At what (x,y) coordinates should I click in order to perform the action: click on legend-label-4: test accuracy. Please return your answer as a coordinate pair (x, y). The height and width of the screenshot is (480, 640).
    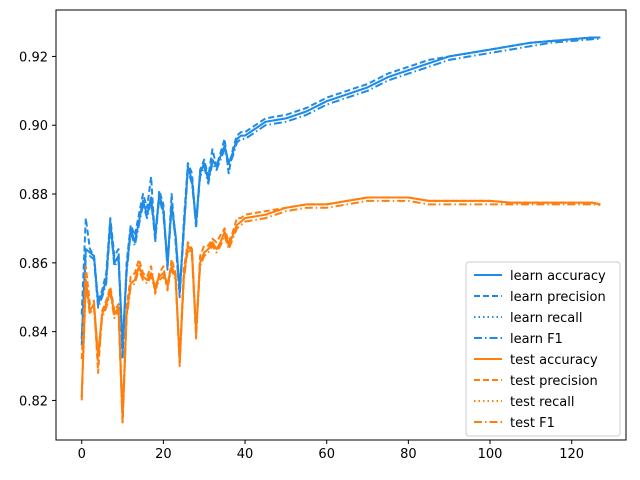
    Looking at the image, I should click on (554, 360).